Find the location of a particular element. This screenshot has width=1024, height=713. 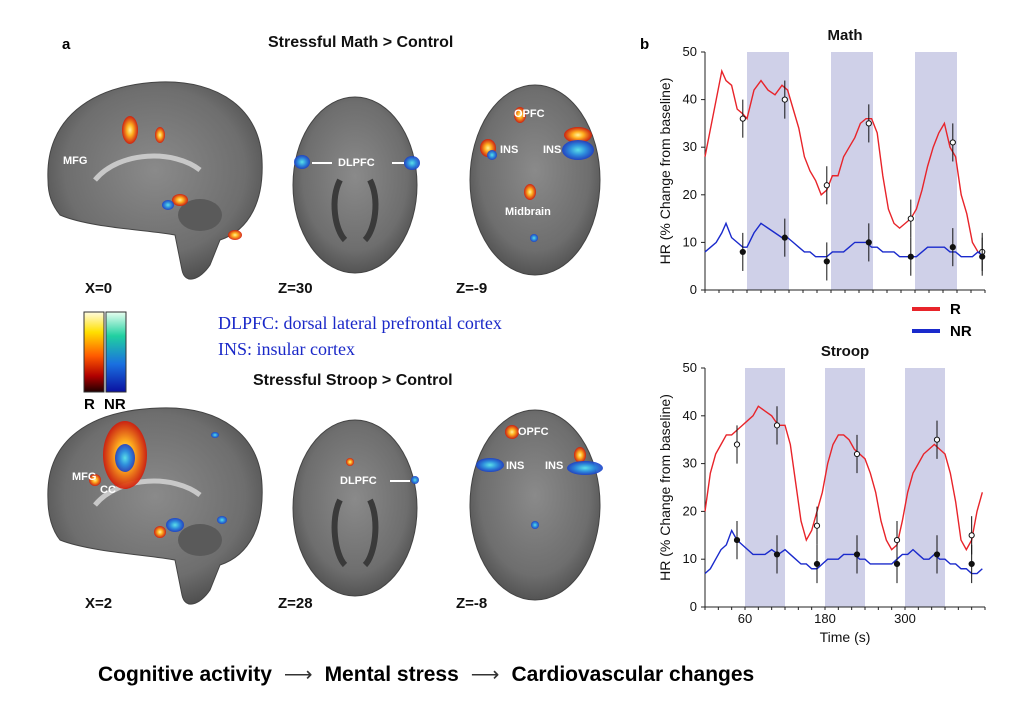

colorbar-label-nr: NR is located at coordinates (115, 404).